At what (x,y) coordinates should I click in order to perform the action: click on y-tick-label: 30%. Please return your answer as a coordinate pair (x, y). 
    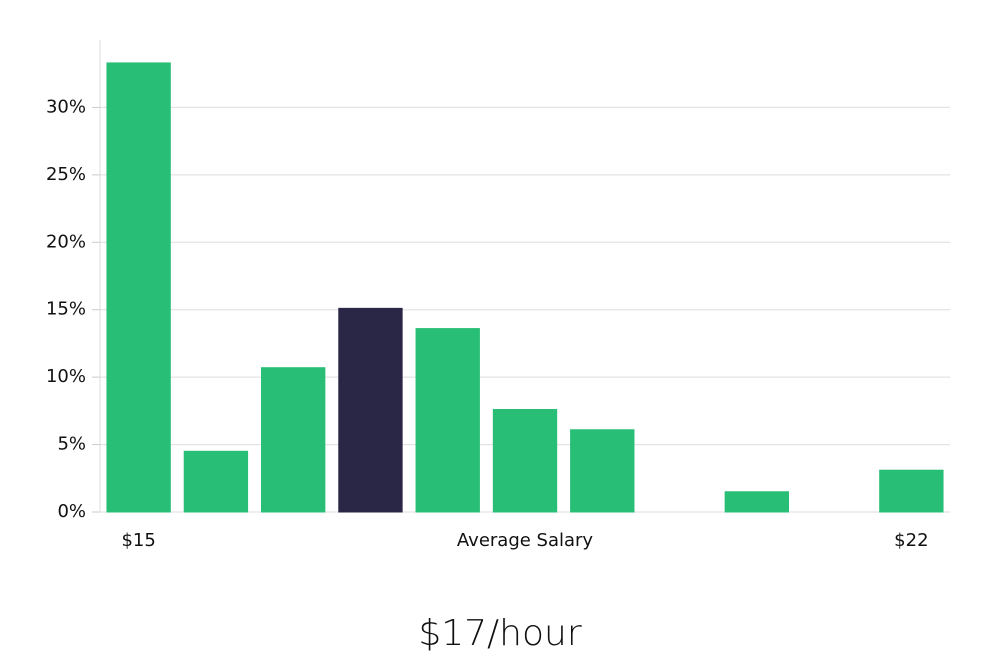
    Looking at the image, I should click on (66, 106).